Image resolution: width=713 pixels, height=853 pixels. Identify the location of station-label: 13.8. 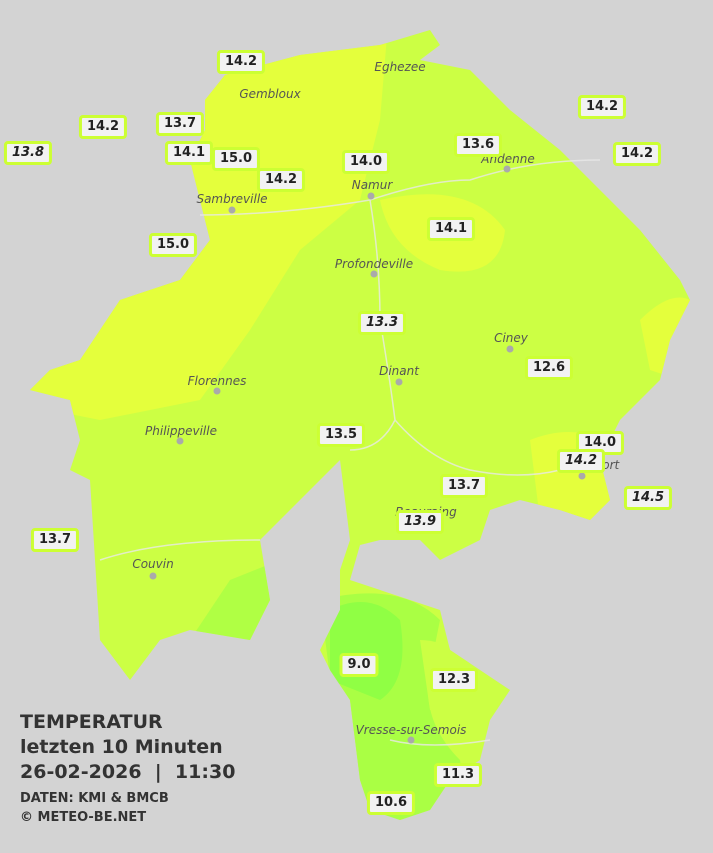
(28, 153).